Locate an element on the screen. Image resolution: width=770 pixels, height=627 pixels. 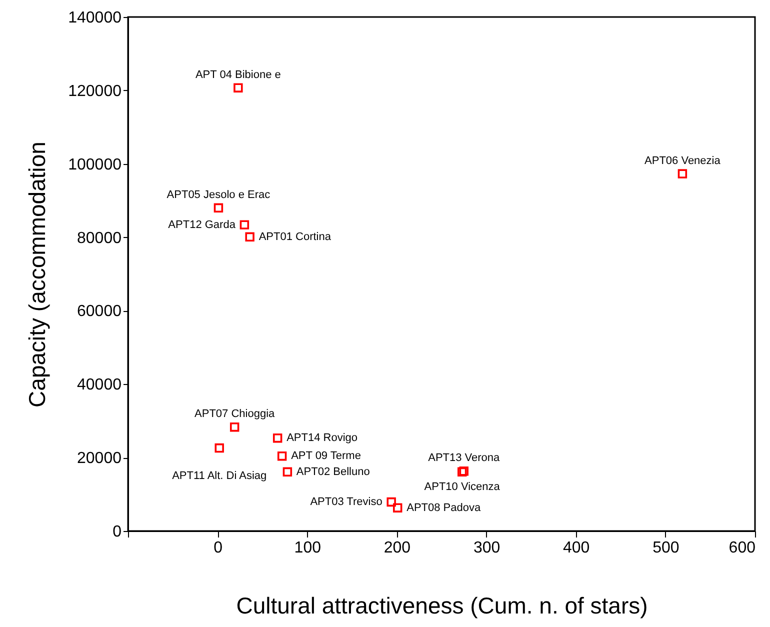
y-tick-label: 60000 is located at coordinates (99, 311).